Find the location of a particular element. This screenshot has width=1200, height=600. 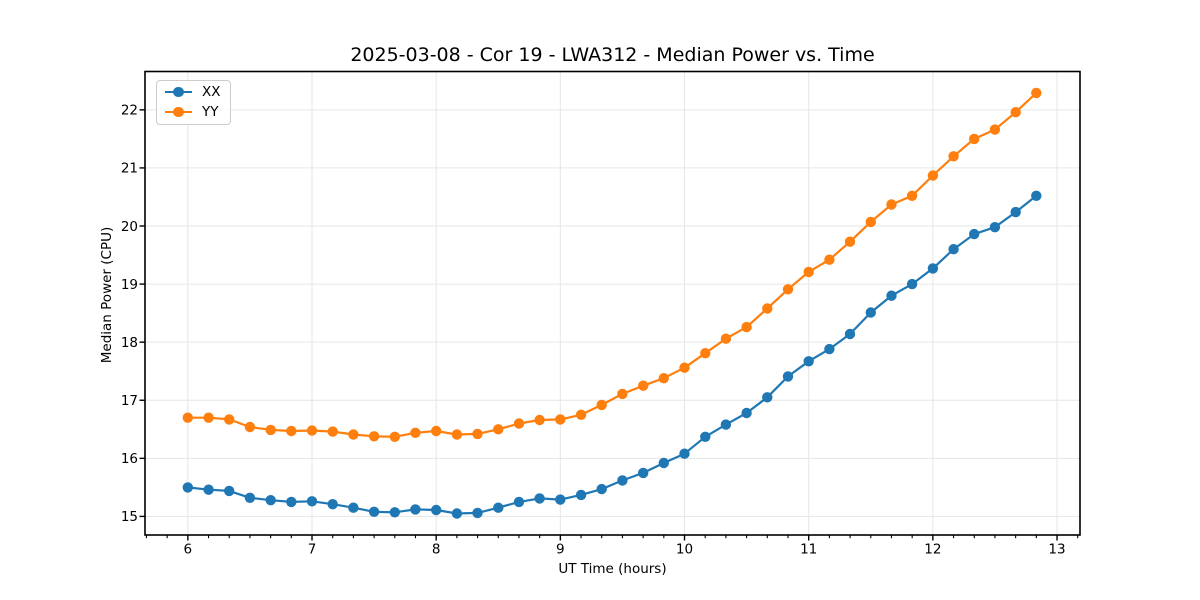

x-tick-label: 8 is located at coordinates (436, 550).